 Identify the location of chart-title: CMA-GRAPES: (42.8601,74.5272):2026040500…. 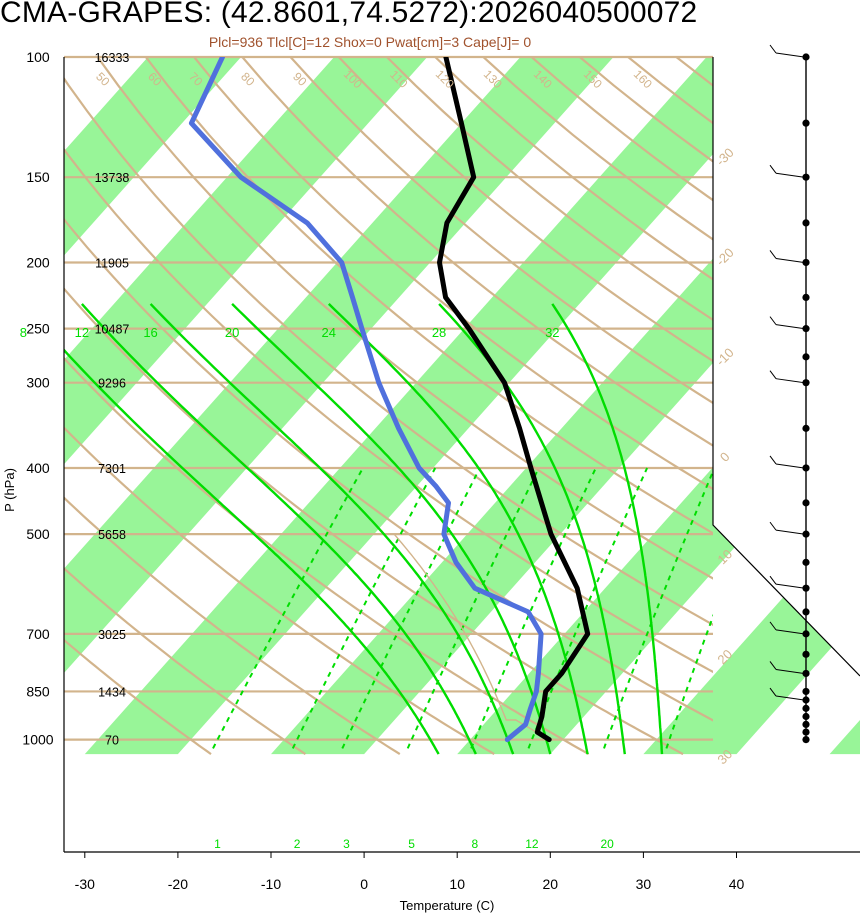
(349, 14).